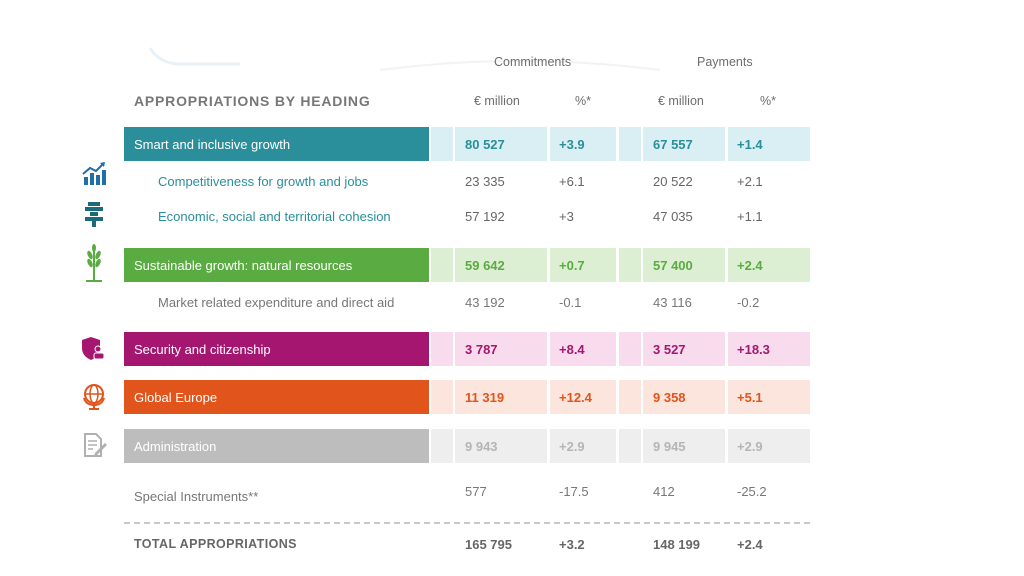 The width and height of the screenshot is (1024, 576). What do you see at coordinates (725, 62) in the screenshot?
I see `payments-header: Payments` at bounding box center [725, 62].